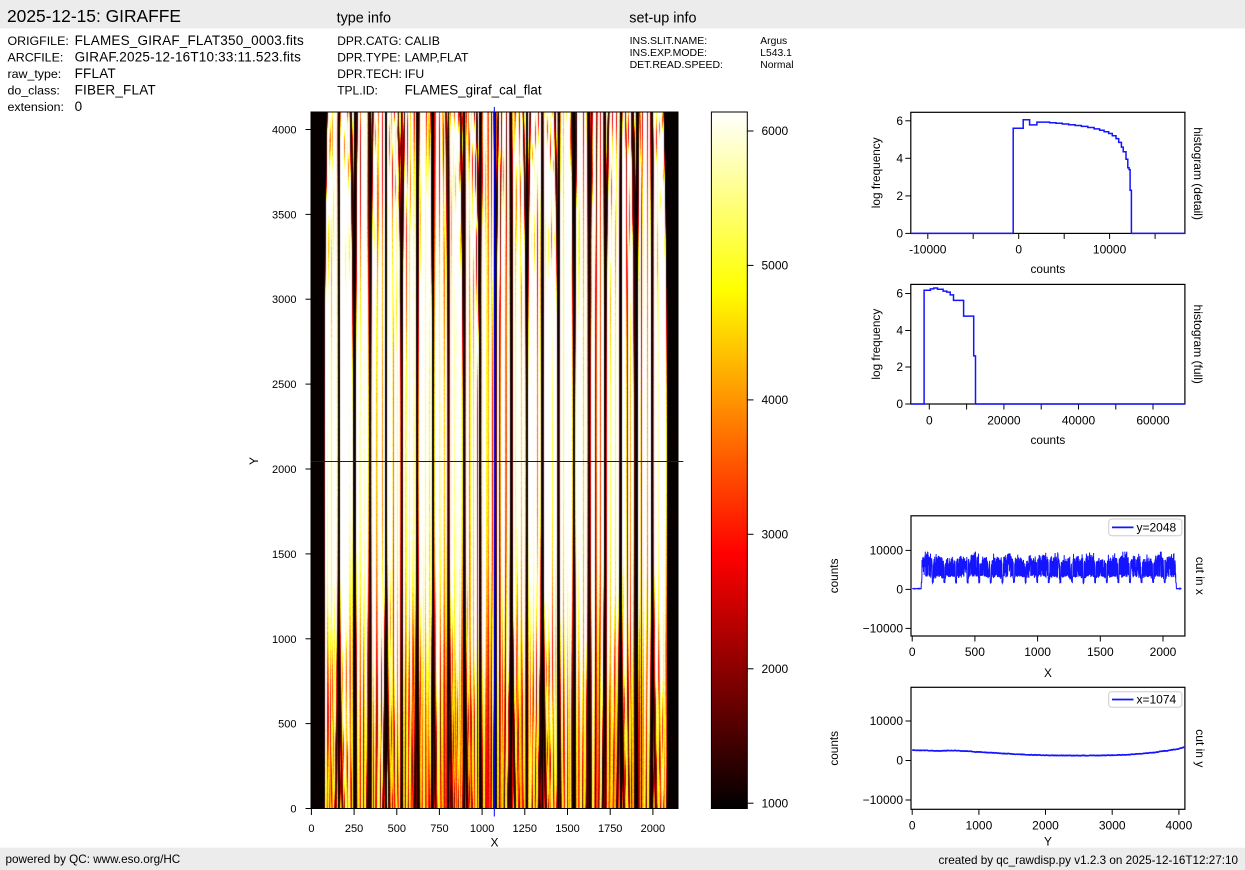 This screenshot has width=1245, height=870. What do you see at coordinates (34, 90) in the screenshot?
I see `svg-text: do_class:` at bounding box center [34, 90].